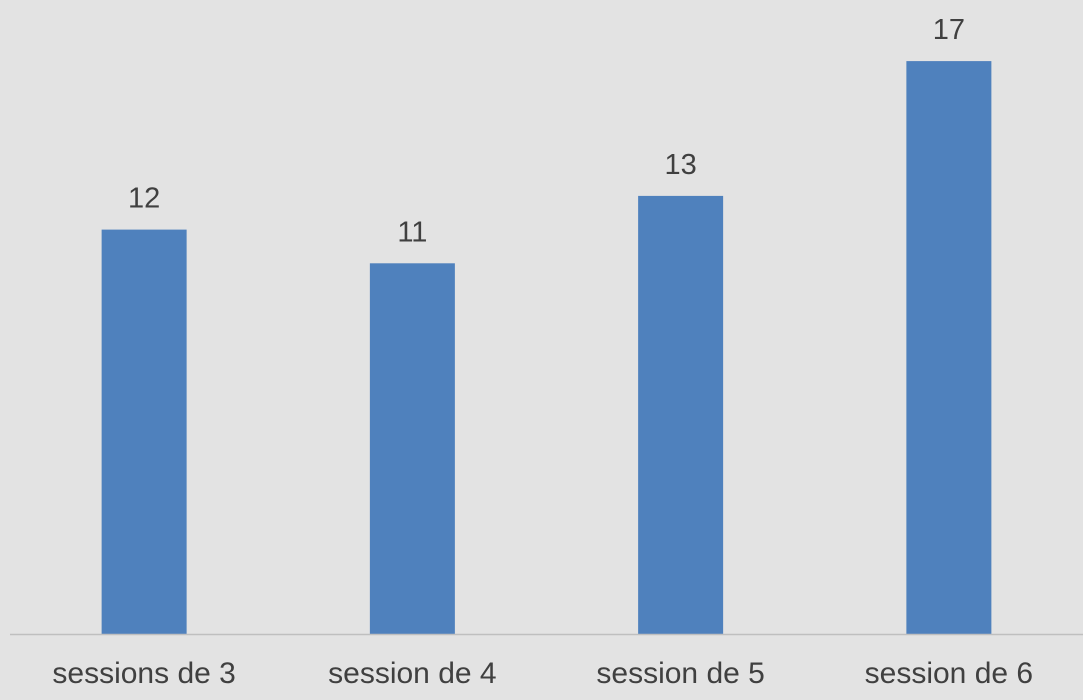  Describe the element at coordinates (143, 673) in the screenshot. I see `category-label-1: sessions de 3` at that location.